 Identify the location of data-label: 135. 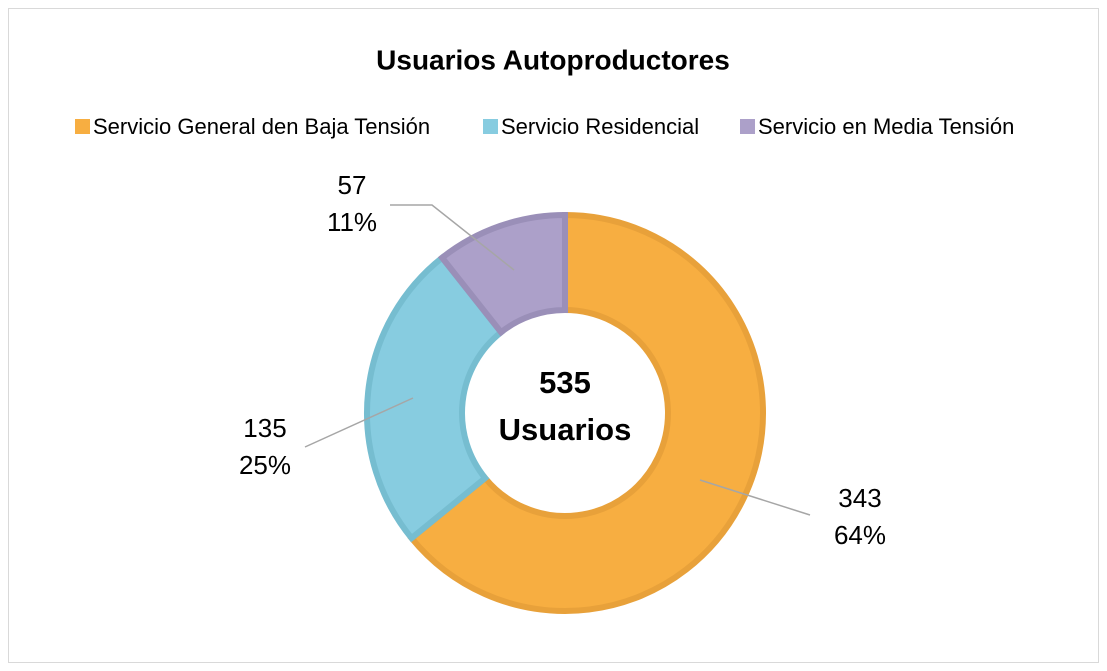
(264, 428).